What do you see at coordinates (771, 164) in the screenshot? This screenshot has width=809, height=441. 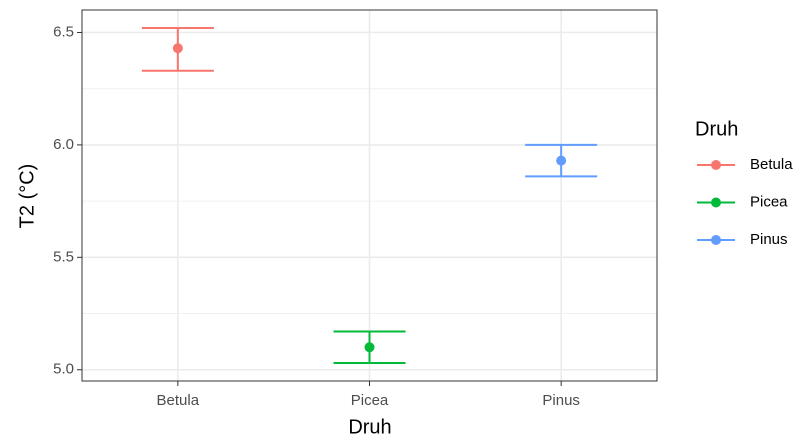 I see `legend-label: Betula` at bounding box center [771, 164].